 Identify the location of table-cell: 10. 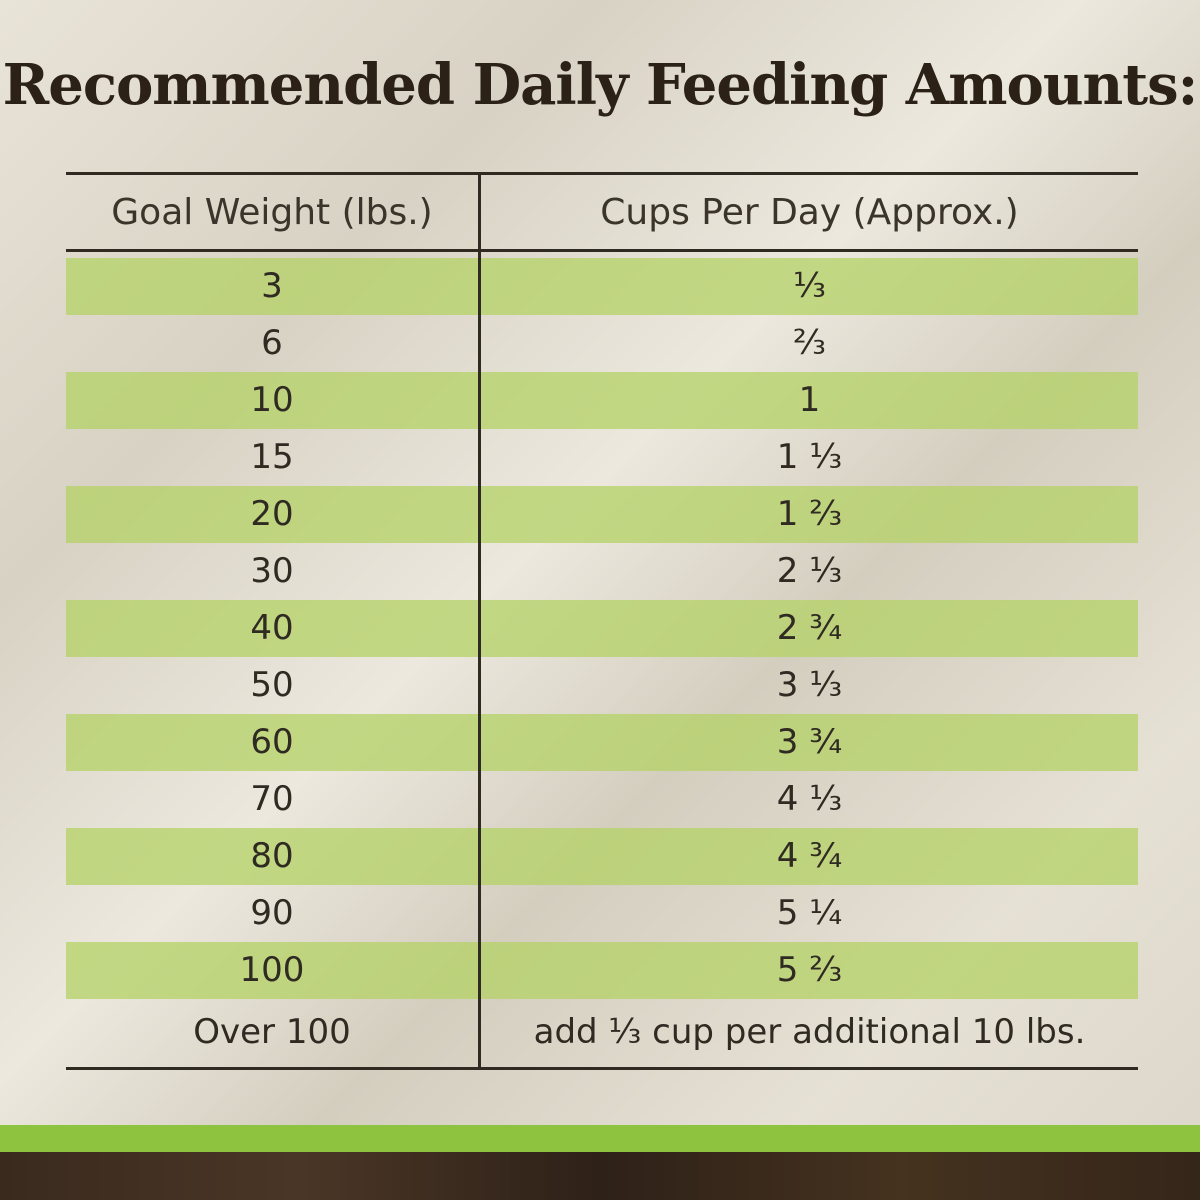
(272, 400).